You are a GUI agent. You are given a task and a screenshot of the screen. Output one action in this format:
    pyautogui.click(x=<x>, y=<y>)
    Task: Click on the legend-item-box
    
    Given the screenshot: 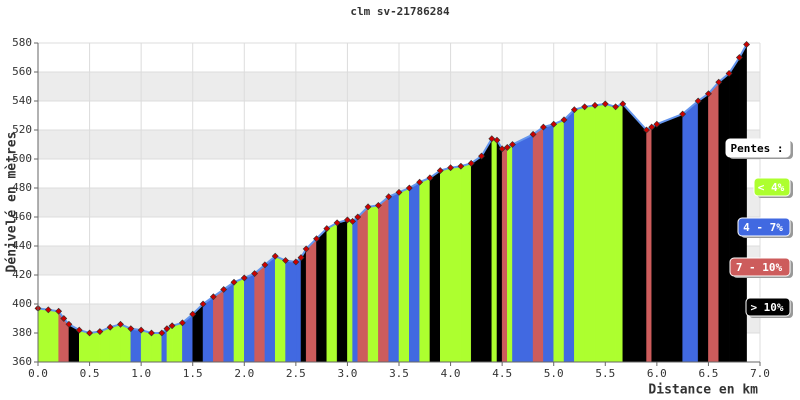 What is the action you would take?
    pyautogui.click(x=764, y=227)
    